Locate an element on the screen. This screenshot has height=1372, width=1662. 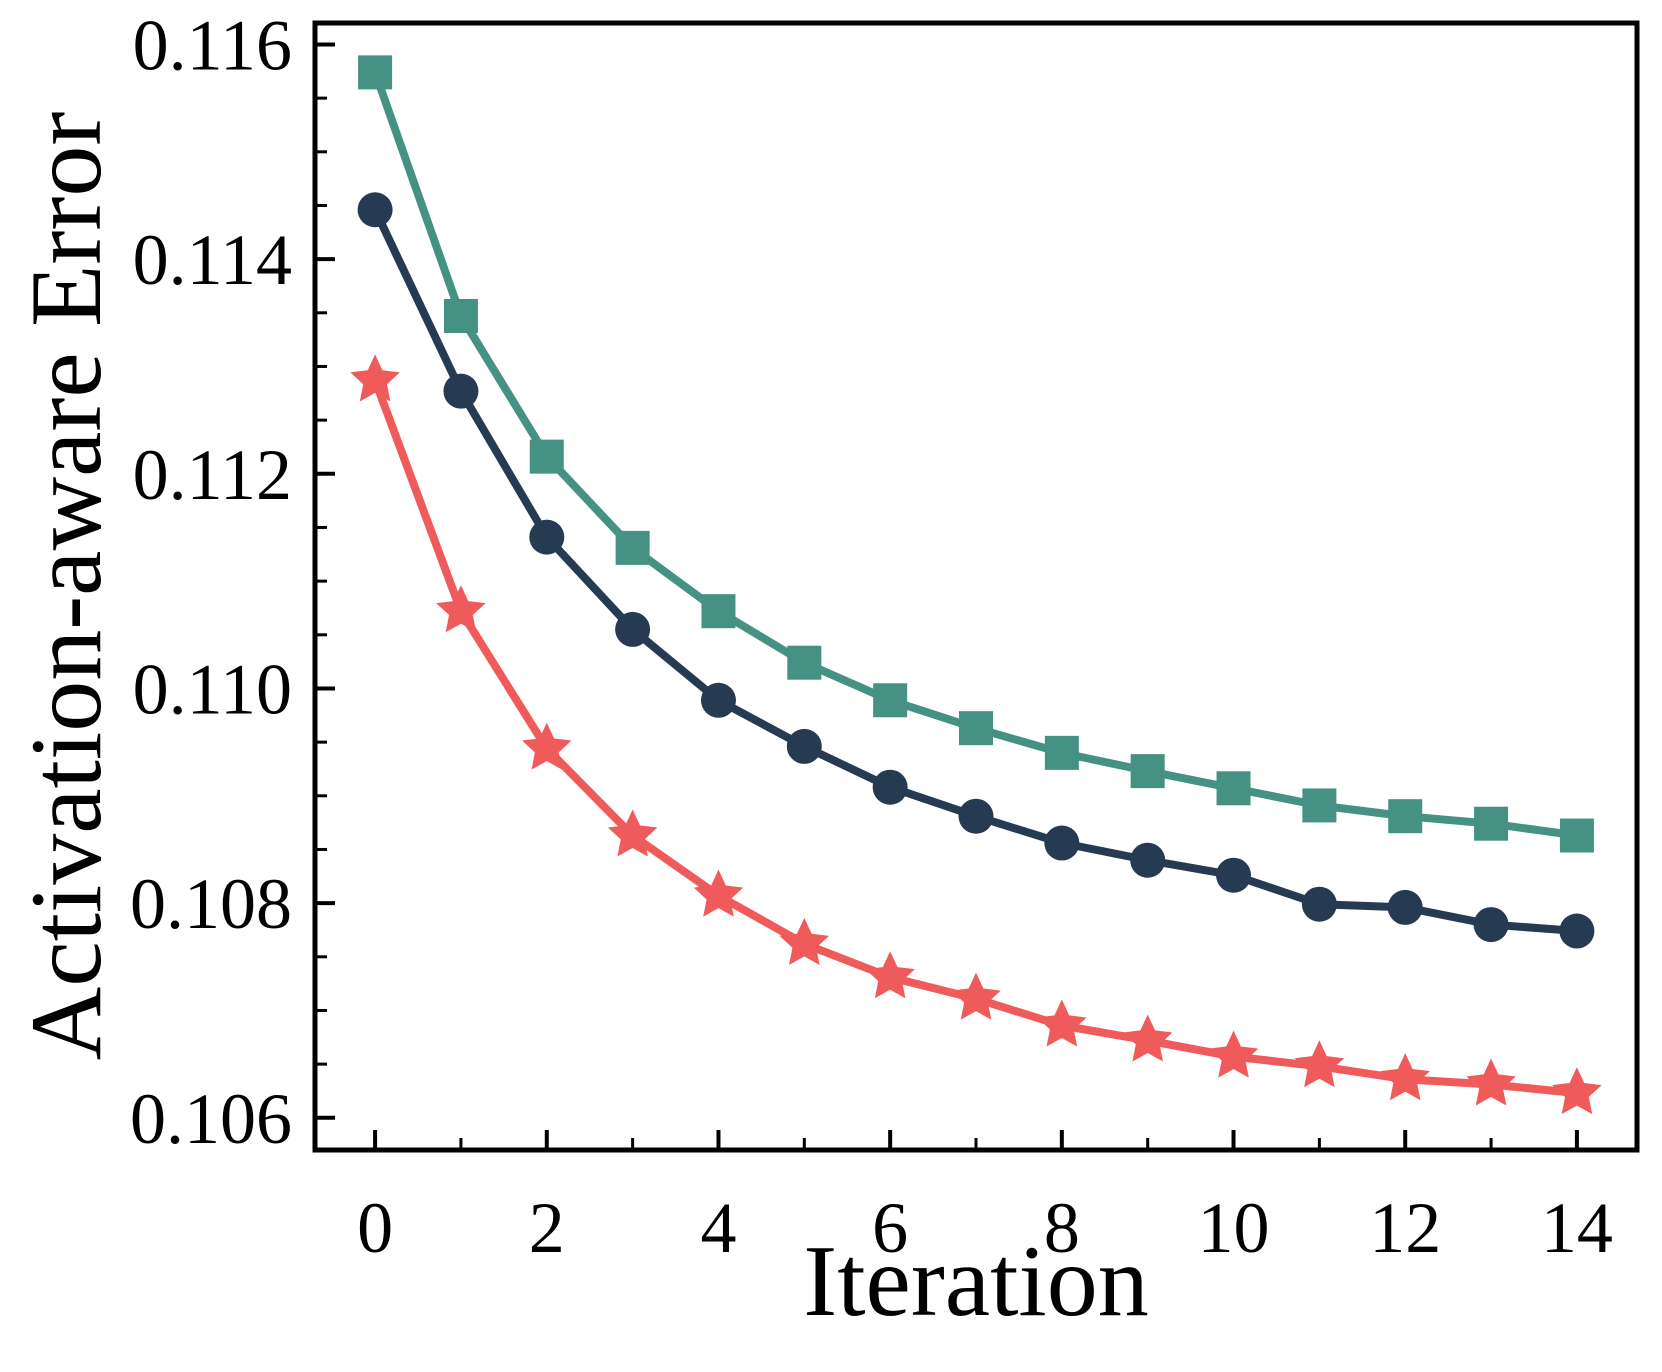
x-tick-label: 2 is located at coordinates (547, 1228).